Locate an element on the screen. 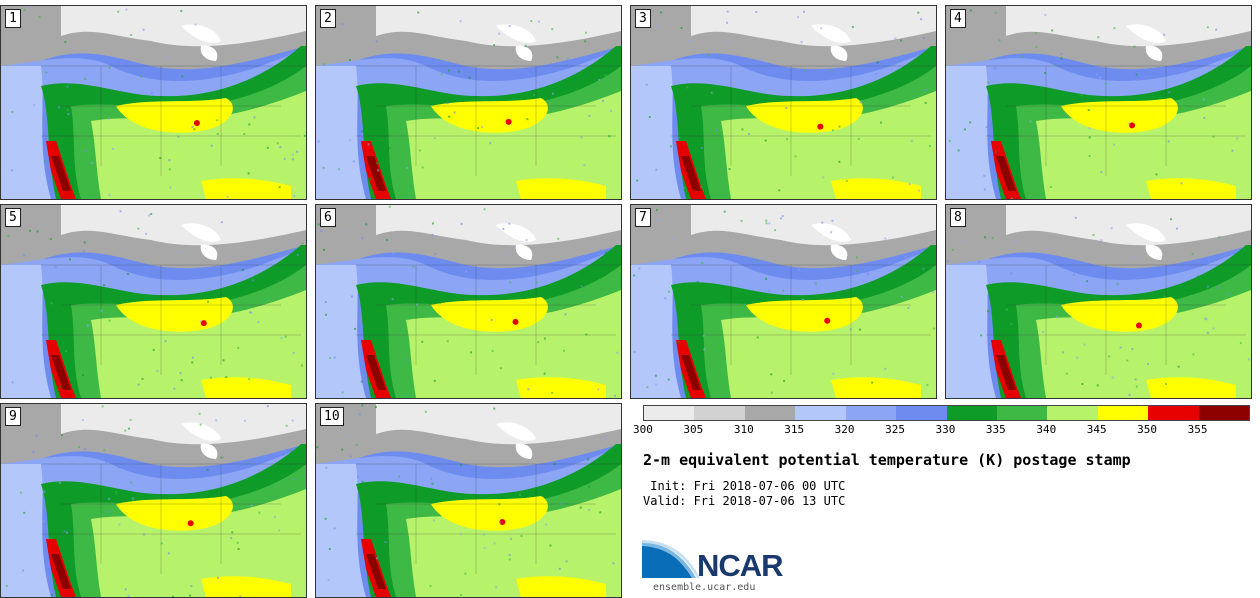 This screenshot has height=598, width=1260. panel-label: 2 is located at coordinates (328, 18).